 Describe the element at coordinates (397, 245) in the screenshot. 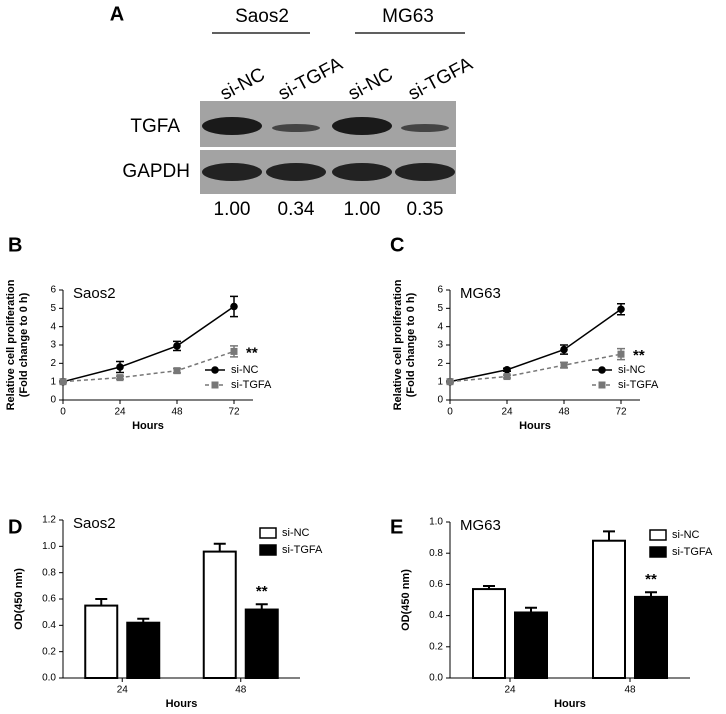

I see `panel-label: C` at that location.